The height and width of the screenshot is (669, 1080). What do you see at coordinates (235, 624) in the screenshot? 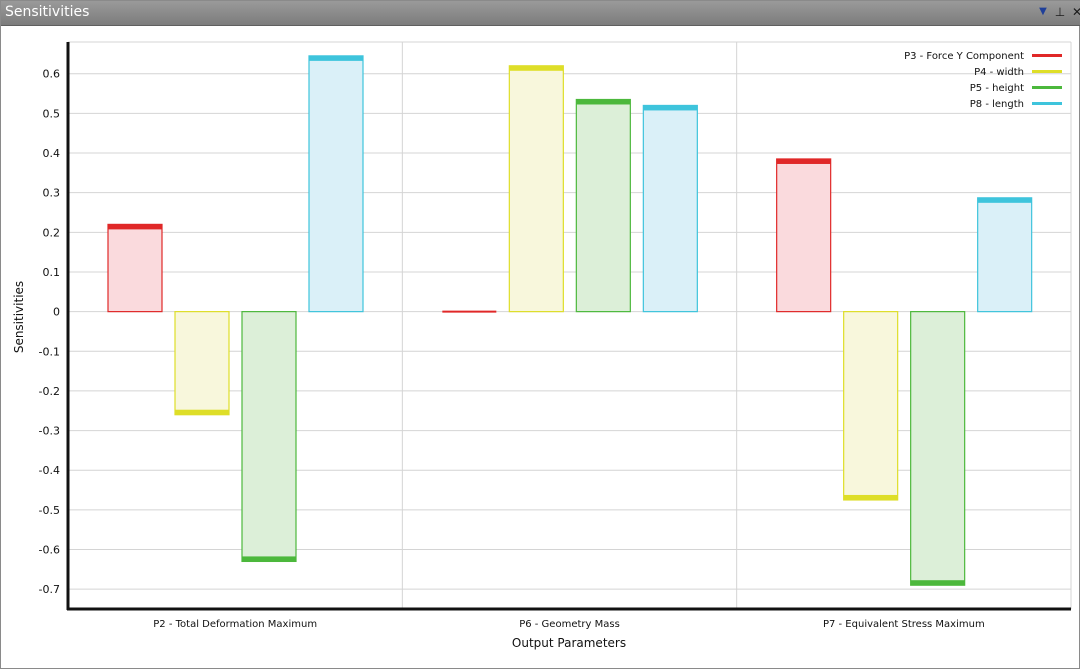
I see `x-tick-label: P2 - Total Deformation Maximum` at bounding box center [235, 624].